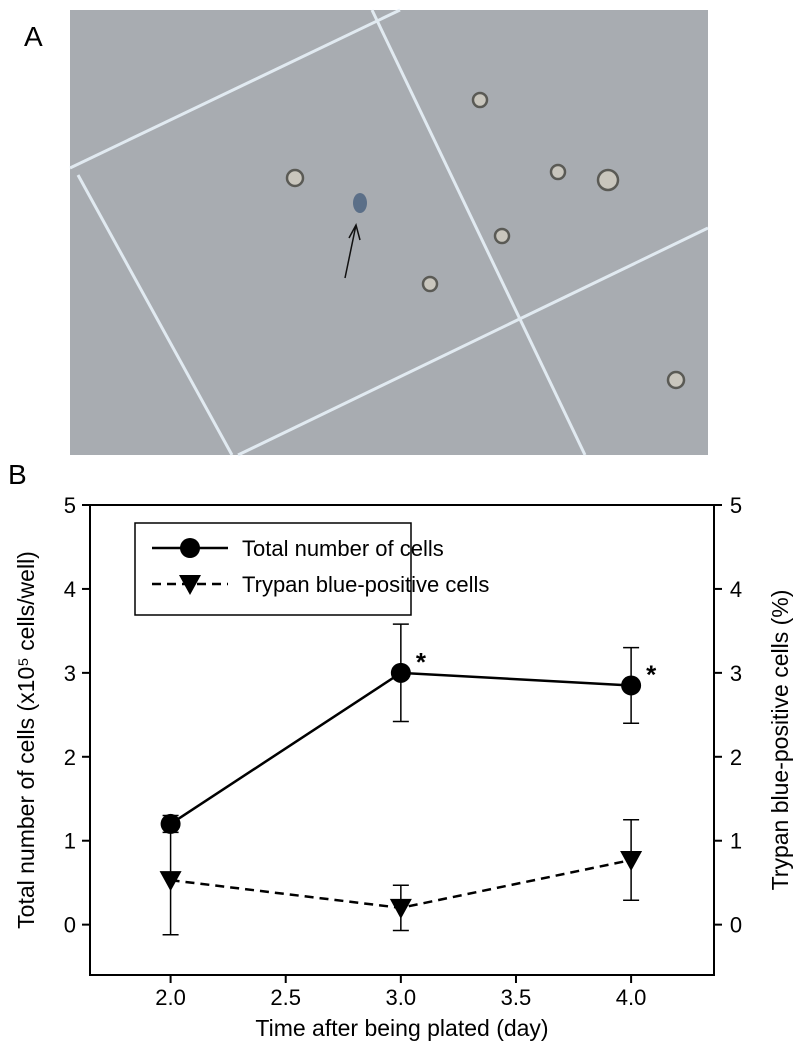  Describe the element at coordinates (736, 925) in the screenshot. I see `y2-tick-label: 0` at that location.